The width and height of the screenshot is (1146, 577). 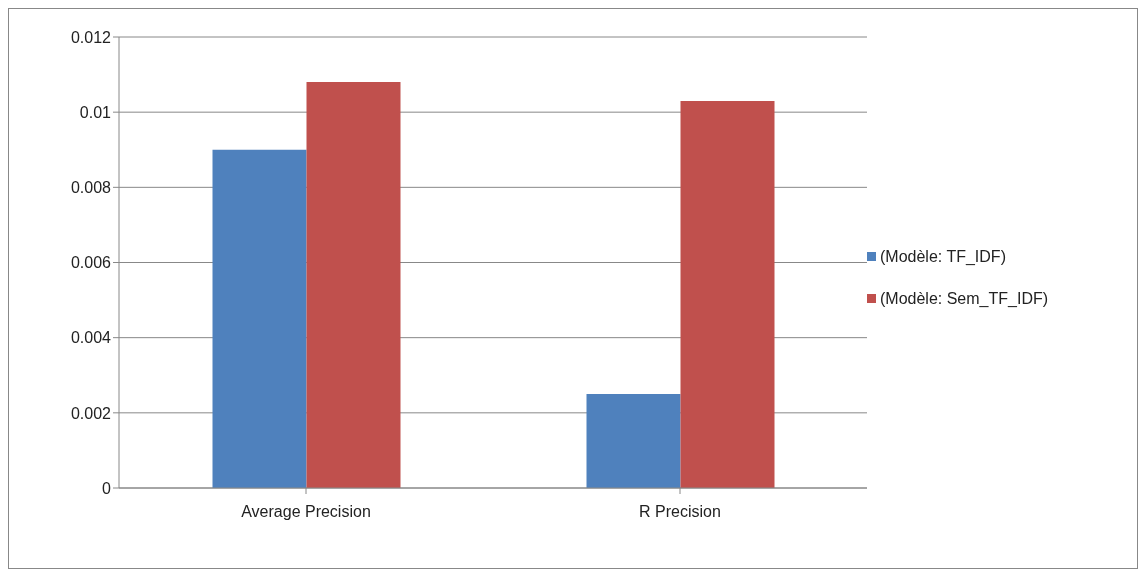 I want to click on y-tick-label: 0.006, so click(x=91, y=263).